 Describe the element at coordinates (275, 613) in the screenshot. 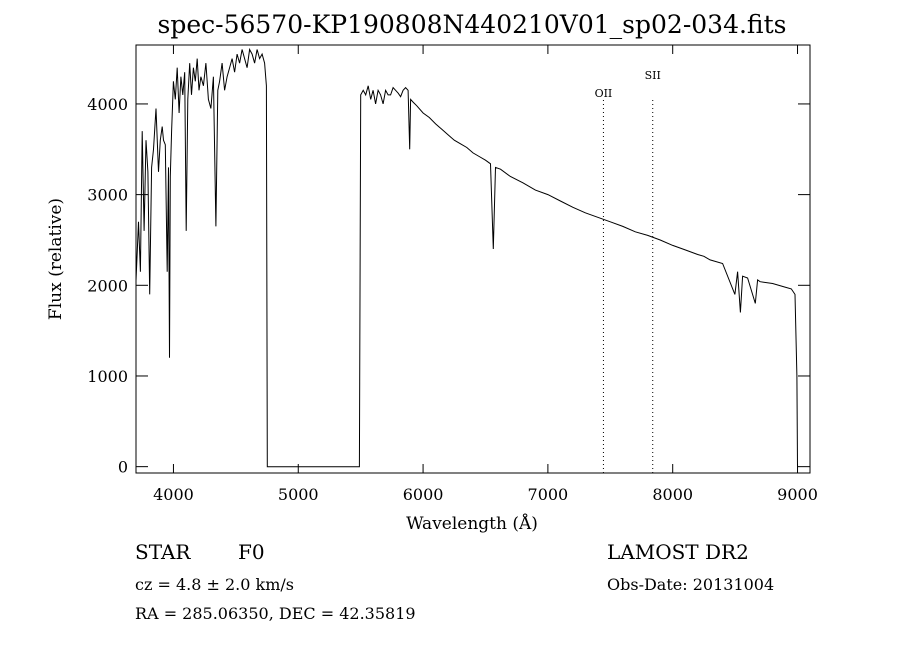

I see `ra-dec-coordinates: RA = 285.06350, DEC = 42.35819` at that location.